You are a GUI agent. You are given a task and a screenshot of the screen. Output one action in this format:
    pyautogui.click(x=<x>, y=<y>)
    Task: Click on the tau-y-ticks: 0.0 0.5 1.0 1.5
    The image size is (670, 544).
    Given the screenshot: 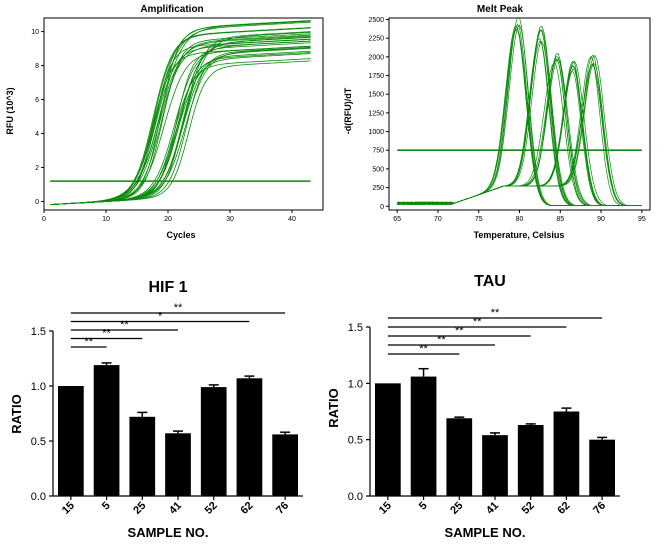 What is the action you would take?
    pyautogui.click(x=359, y=412)
    